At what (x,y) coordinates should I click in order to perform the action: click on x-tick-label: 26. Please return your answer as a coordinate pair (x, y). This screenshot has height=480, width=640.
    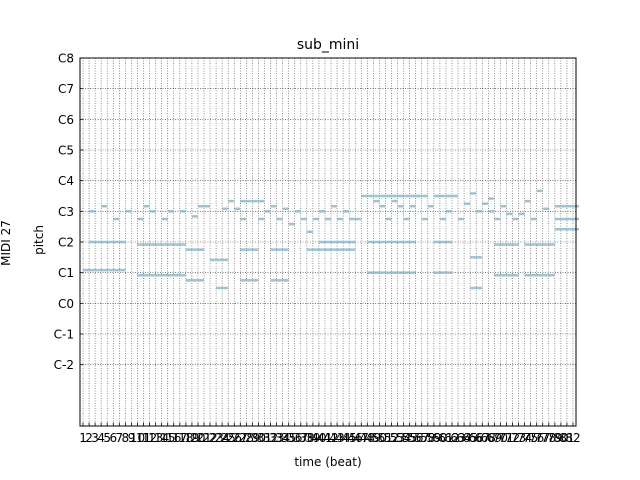
    Looking at the image, I should click on (234, 438).